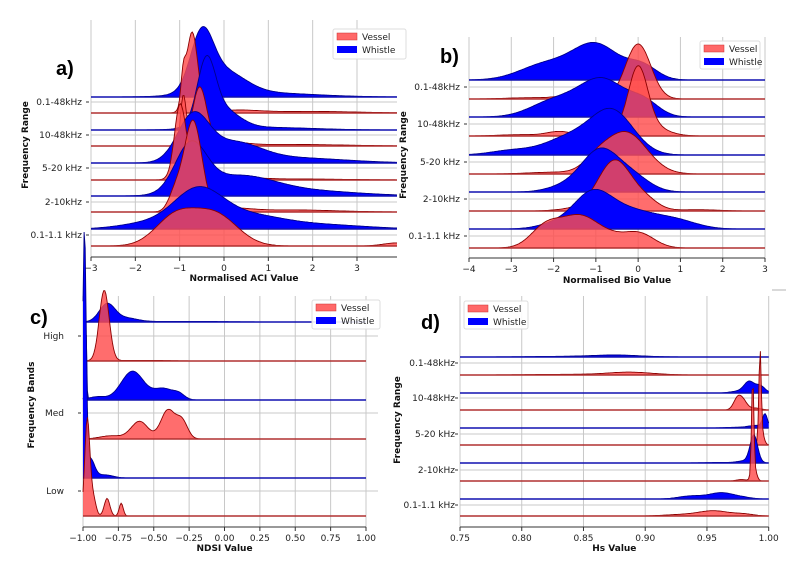 This screenshot has width=800, height=575. Describe the element at coordinates (179, 269) in the screenshot. I see `x-tick-label: −1` at that location.